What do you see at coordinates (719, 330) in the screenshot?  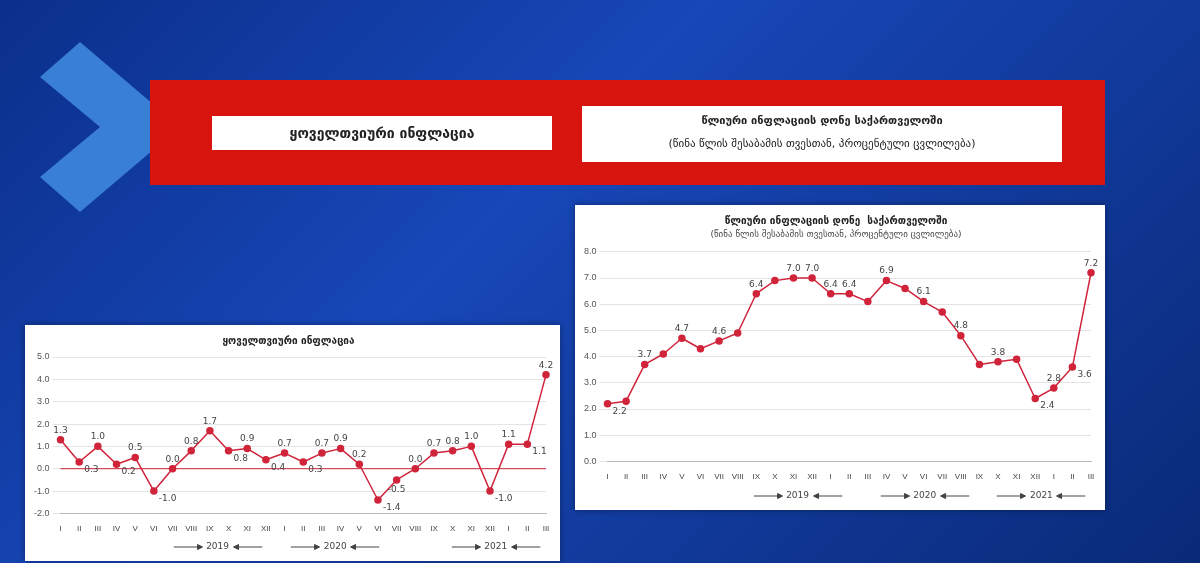 I see `data-label: 4.6` at bounding box center [719, 330].